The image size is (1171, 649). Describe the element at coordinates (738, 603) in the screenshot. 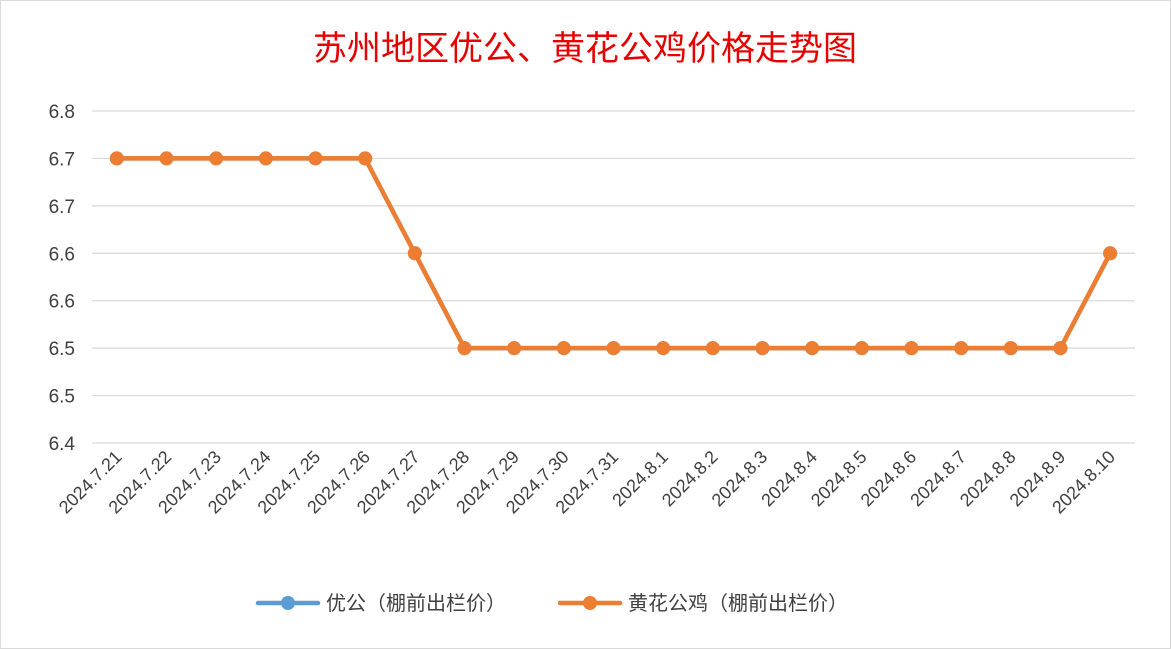

I see `legend-label: 黄花公鸡（棚前出栏价）` at that location.